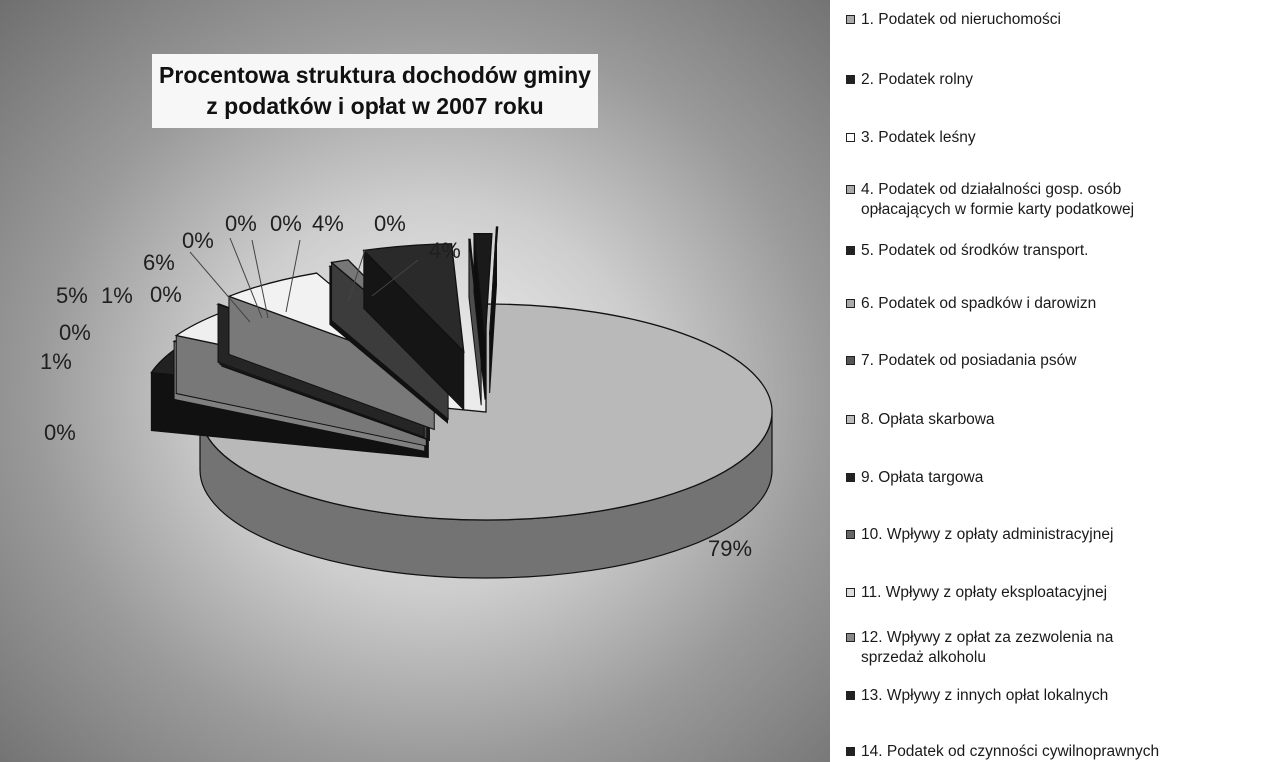 The width and height of the screenshot is (1261, 762). What do you see at coordinates (60, 432) in the screenshot?
I see `slice-label-14: 0%` at bounding box center [60, 432].